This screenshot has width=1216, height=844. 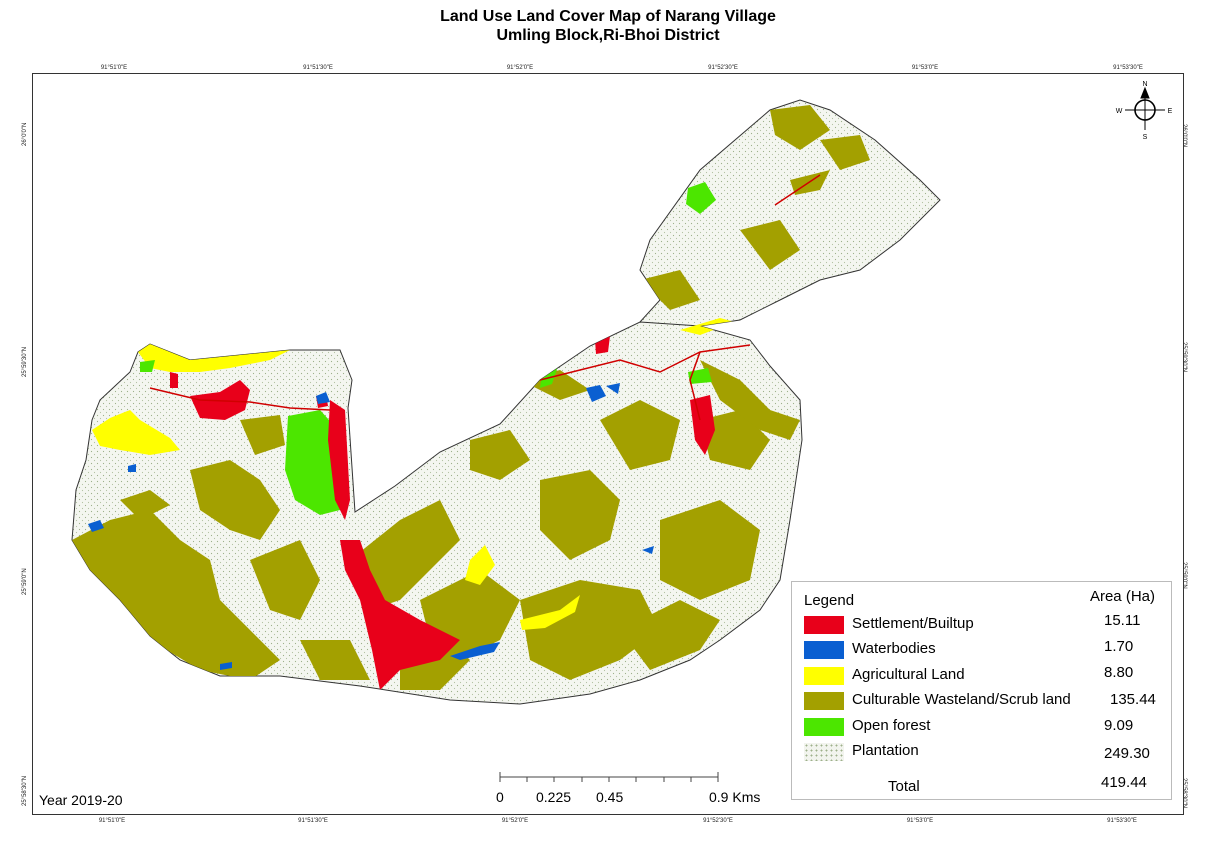 What do you see at coordinates (904, 786) in the screenshot?
I see `legend-total-label: Total` at bounding box center [904, 786].